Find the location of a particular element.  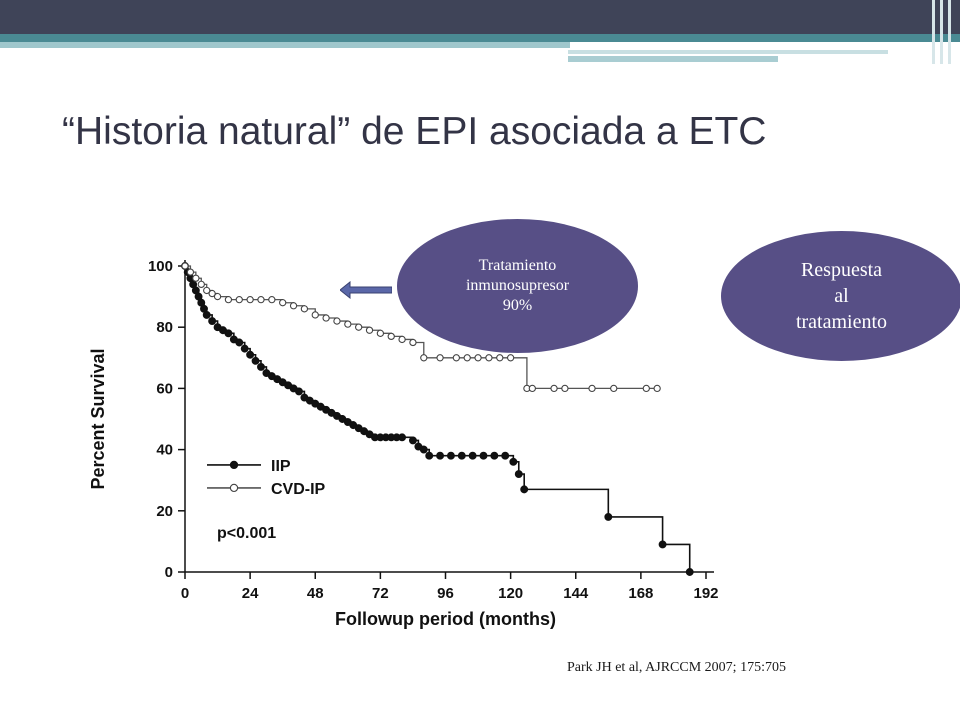

x-tick-label: 0 is located at coordinates (185, 593).